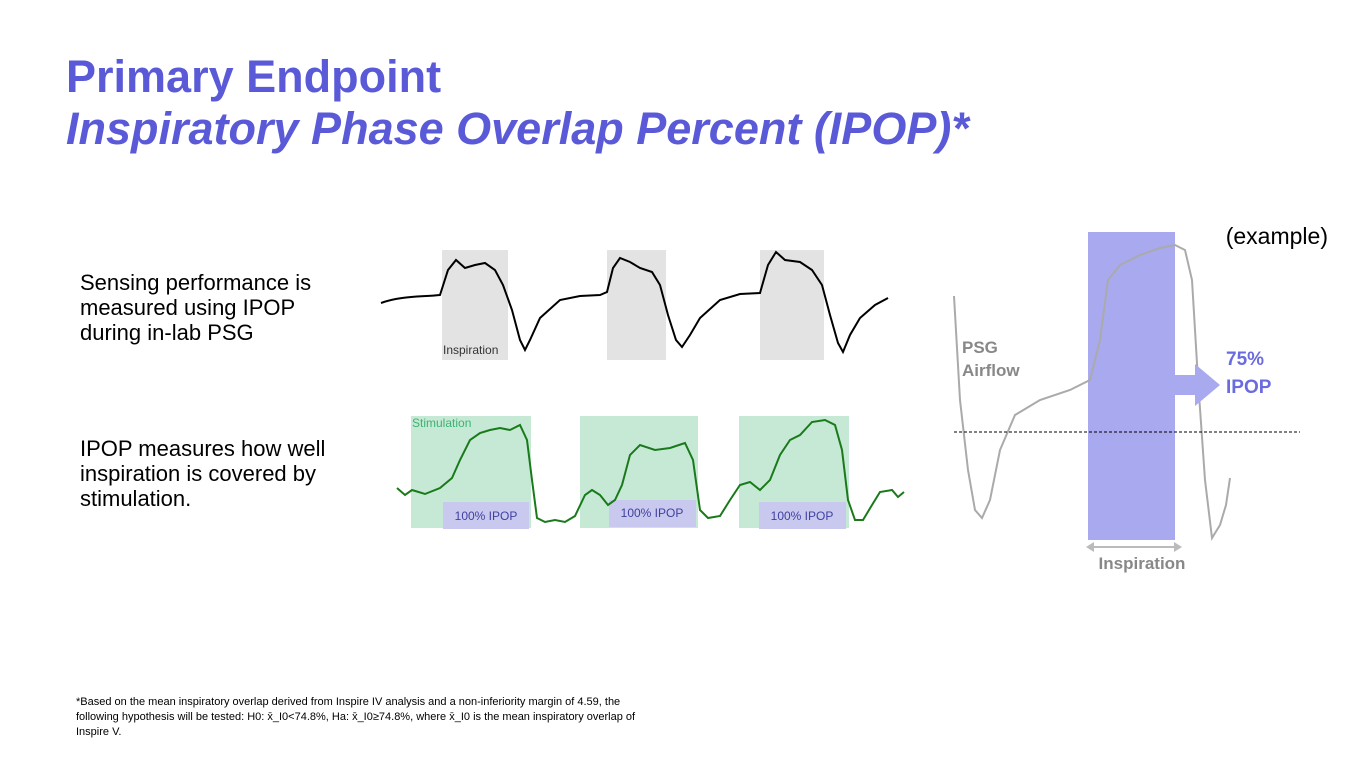 Image resolution: width=1365 pixels, height=768 pixels. I want to click on result-label: IPOP, so click(1249, 387).